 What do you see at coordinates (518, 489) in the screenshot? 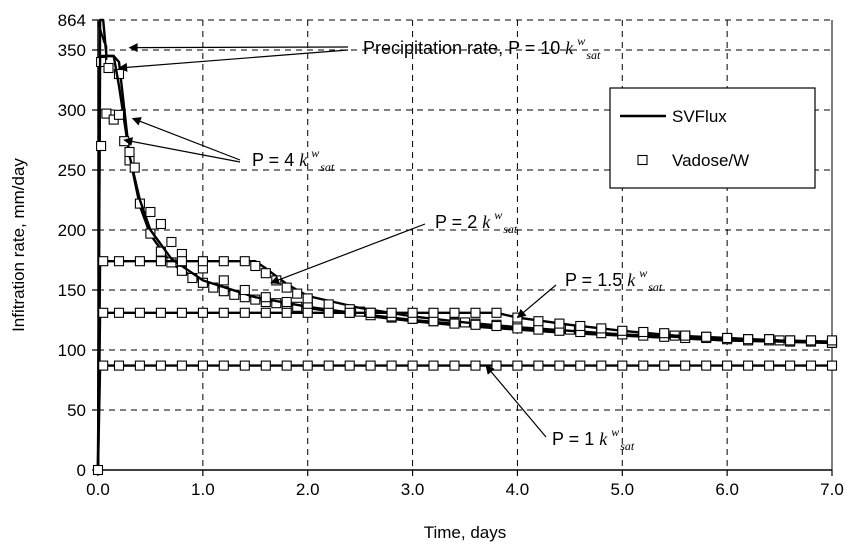
I see `x-tick-label-4: 4.0` at bounding box center [518, 489].